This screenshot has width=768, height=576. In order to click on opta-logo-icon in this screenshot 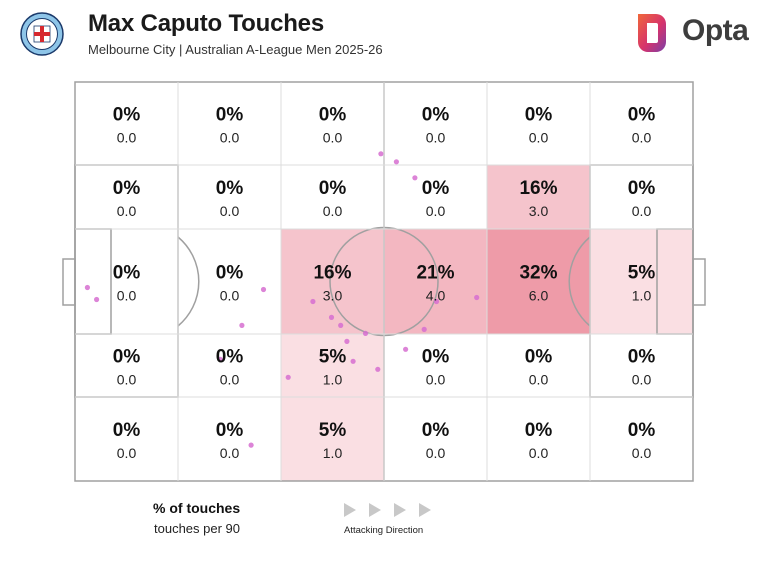, I will do `click(652, 33)`.